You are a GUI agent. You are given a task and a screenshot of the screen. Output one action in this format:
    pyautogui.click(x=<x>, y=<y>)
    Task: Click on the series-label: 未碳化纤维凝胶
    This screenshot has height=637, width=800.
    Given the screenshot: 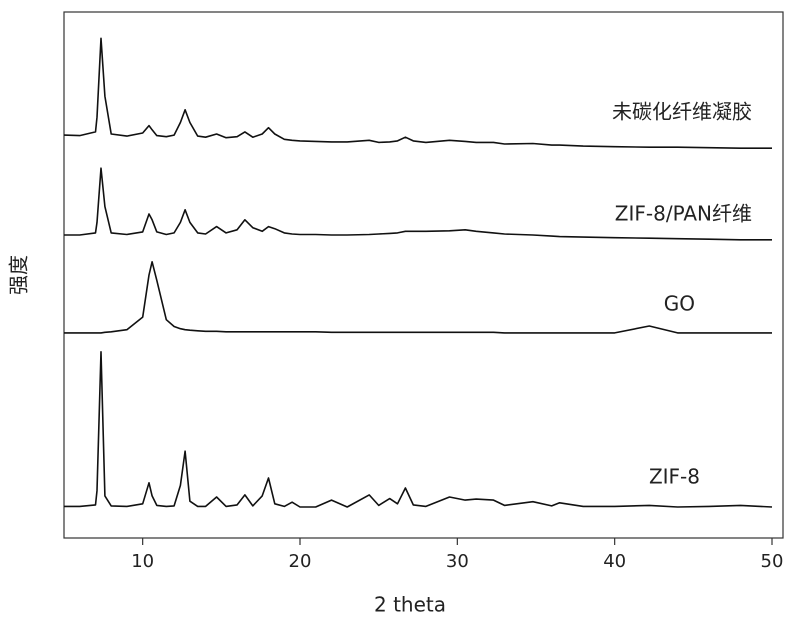 What is the action you would take?
    pyautogui.click(x=682, y=112)
    